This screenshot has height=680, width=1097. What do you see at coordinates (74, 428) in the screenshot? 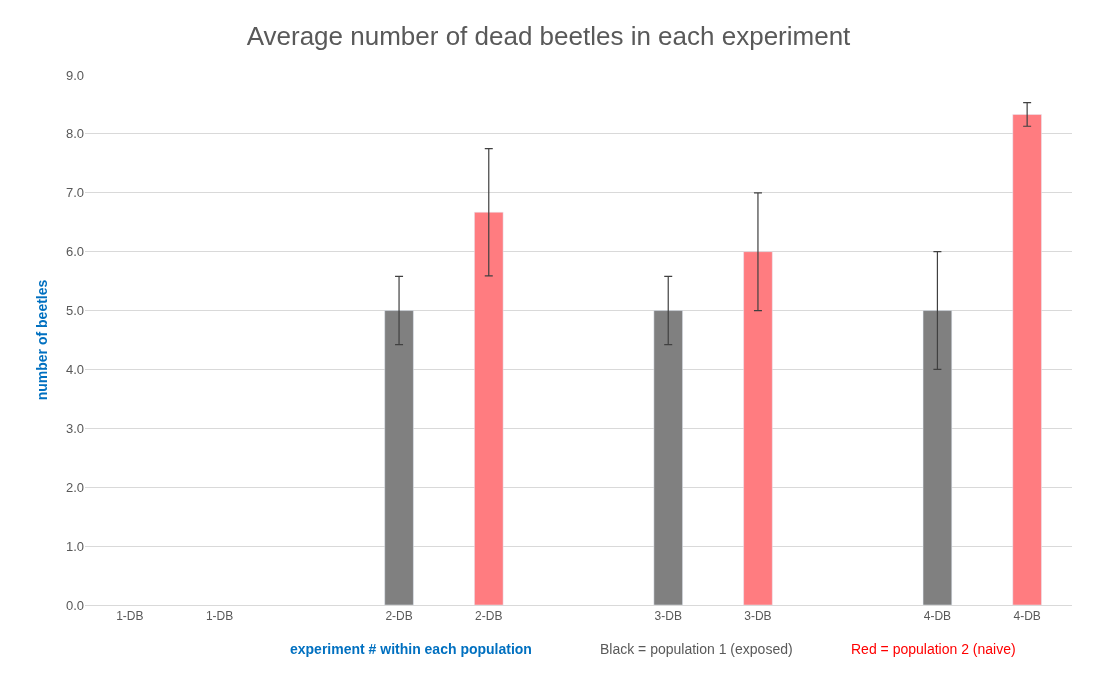
I see `y-tick-label: 3.0` at bounding box center [74, 428].